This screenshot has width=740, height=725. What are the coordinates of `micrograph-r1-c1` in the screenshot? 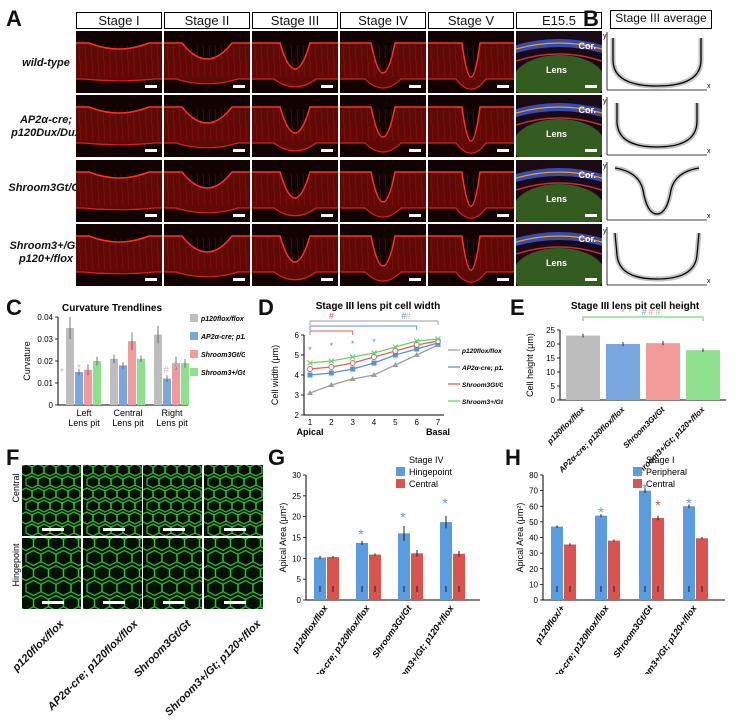 It's located at (119, 62).